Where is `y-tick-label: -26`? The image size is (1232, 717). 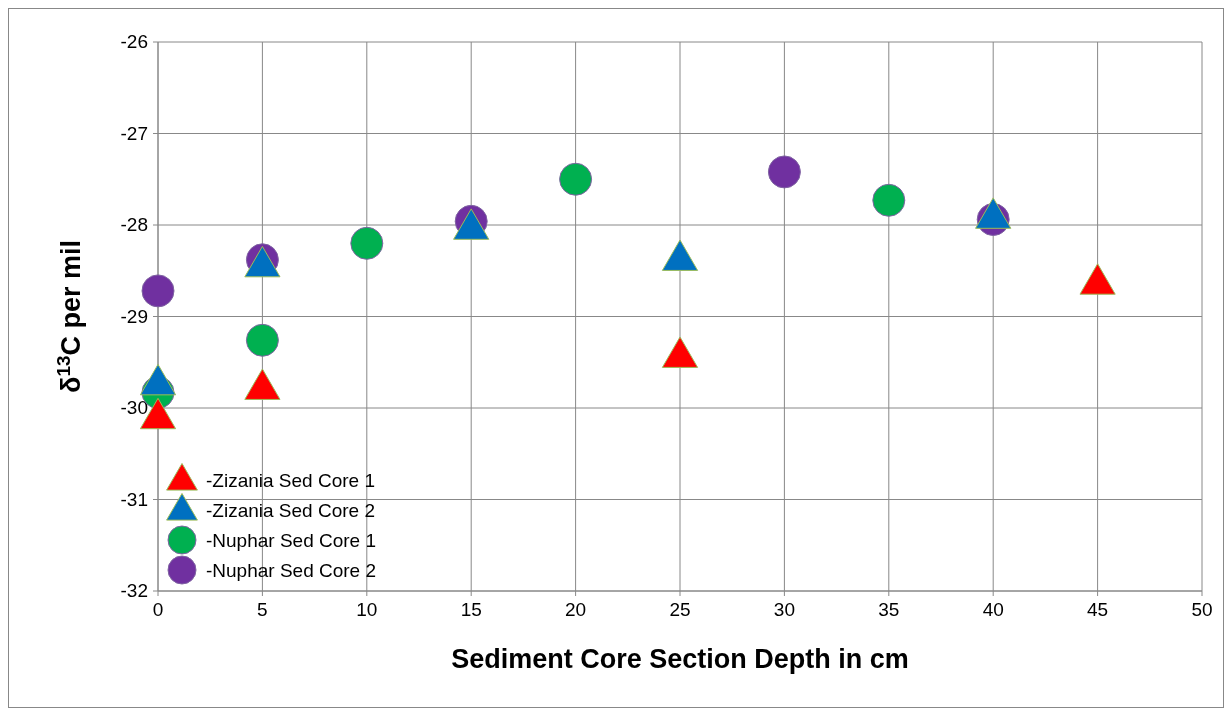
y-tick-label: -26 is located at coordinates (134, 41).